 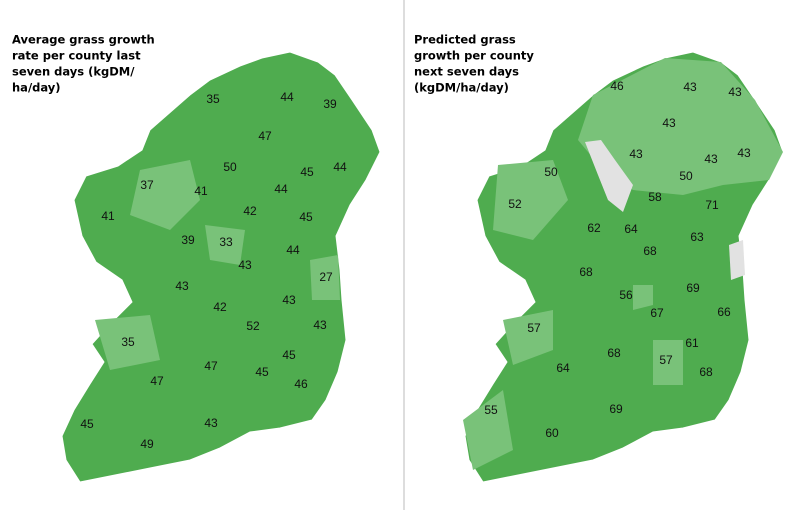 I want to click on county-value: 55, so click(x=491, y=410).